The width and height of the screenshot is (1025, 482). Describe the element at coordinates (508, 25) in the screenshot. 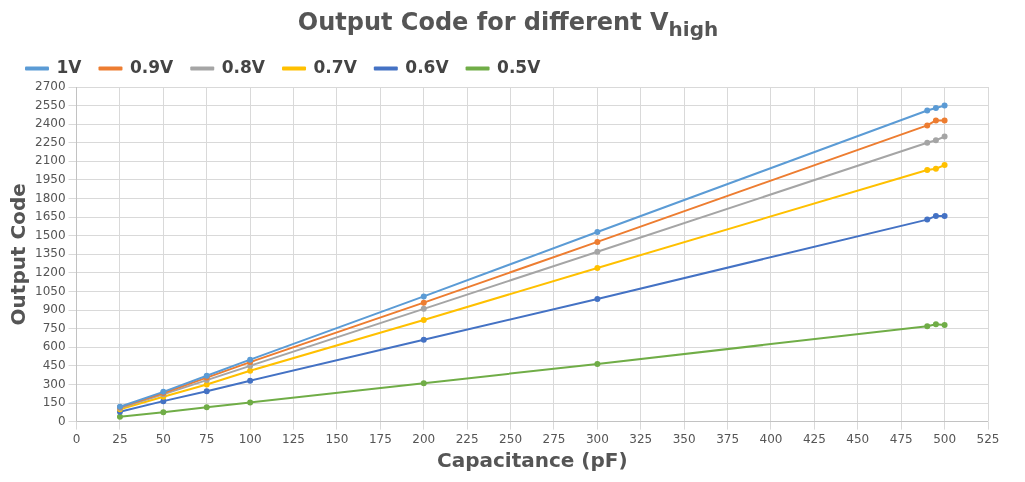

I see `chart-title: Output Code for different V$_{high}$` at that location.